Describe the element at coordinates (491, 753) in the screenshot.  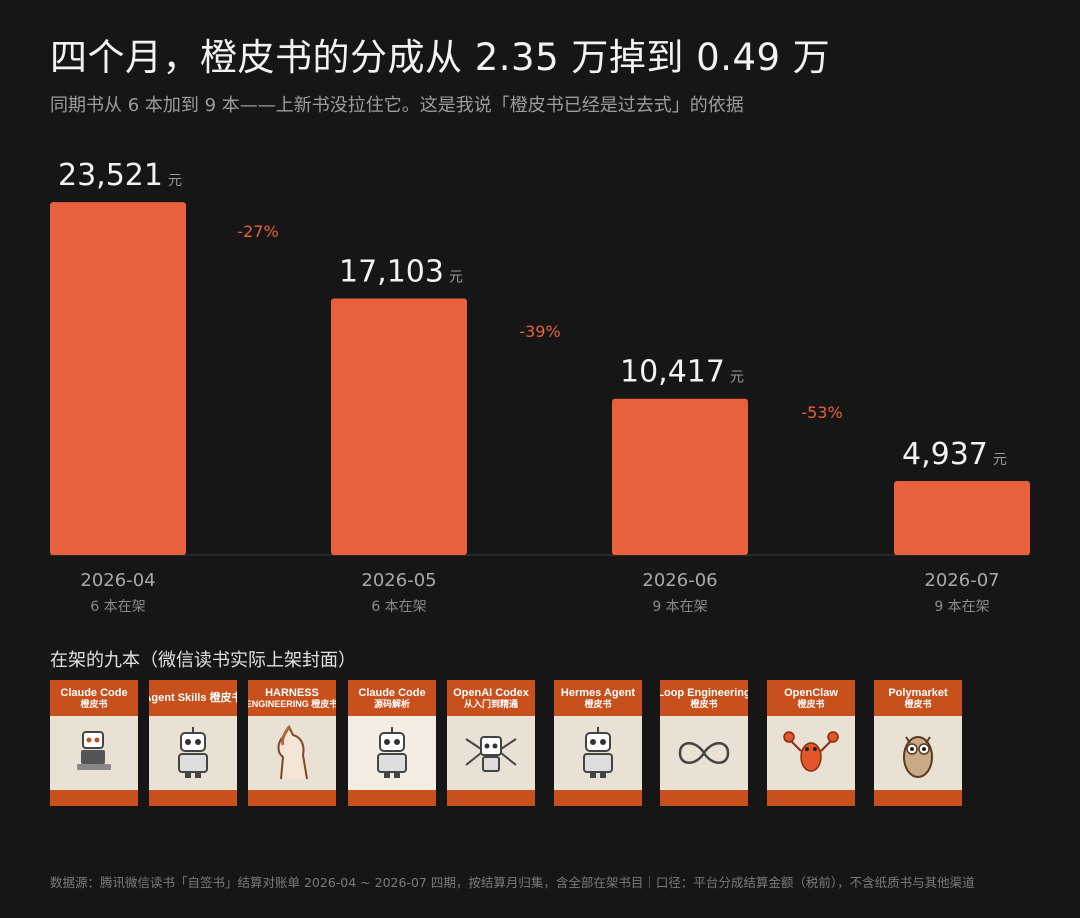
I see `robot-arms-icon` at that location.